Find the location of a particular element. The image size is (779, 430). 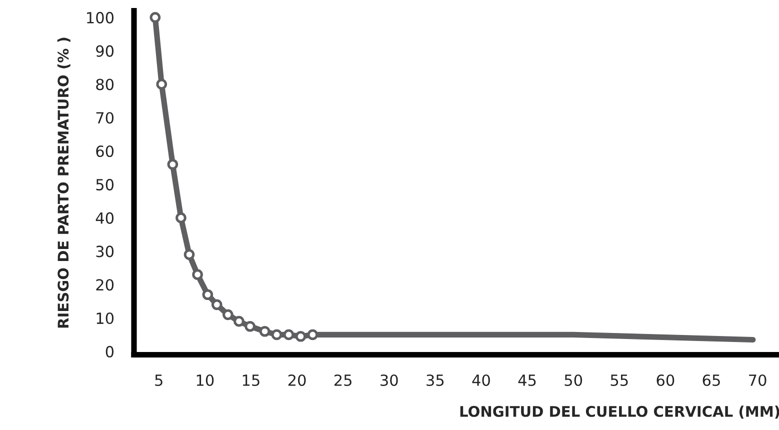

x-tick-label: 70 is located at coordinates (757, 380).